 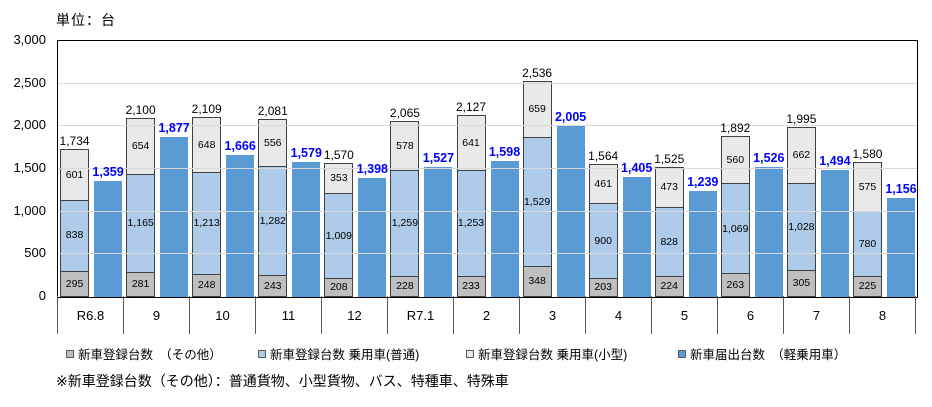 I want to click on total-label: 2,127, so click(x=471, y=107).